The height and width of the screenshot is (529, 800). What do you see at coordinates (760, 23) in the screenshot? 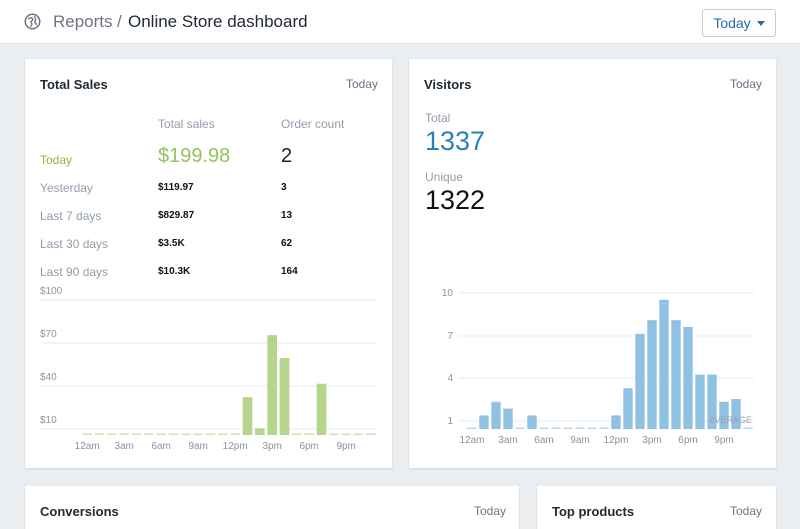
I see `caret-down-icon` at bounding box center [760, 23].